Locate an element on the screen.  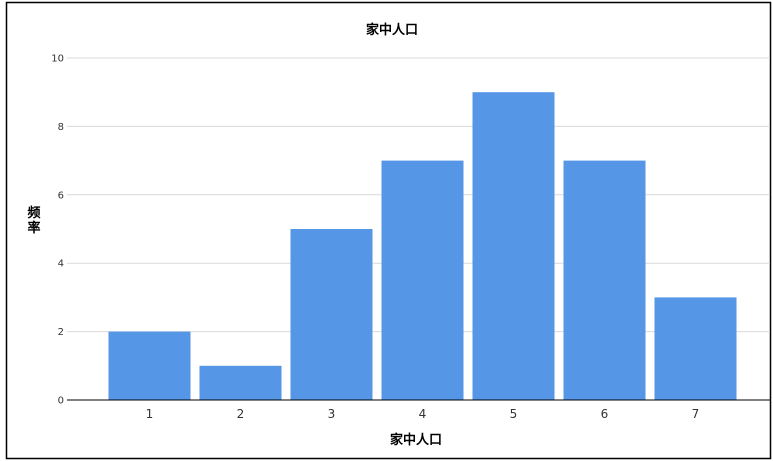
x-tick-label: 4 is located at coordinates (423, 414).